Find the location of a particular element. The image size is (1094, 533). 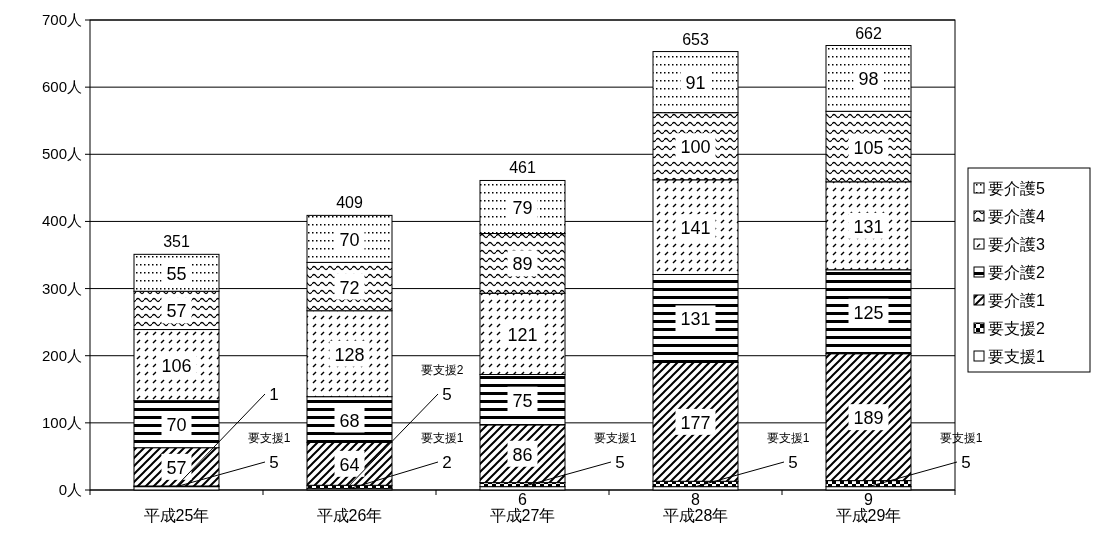

data-label: 72 is located at coordinates (349, 287).